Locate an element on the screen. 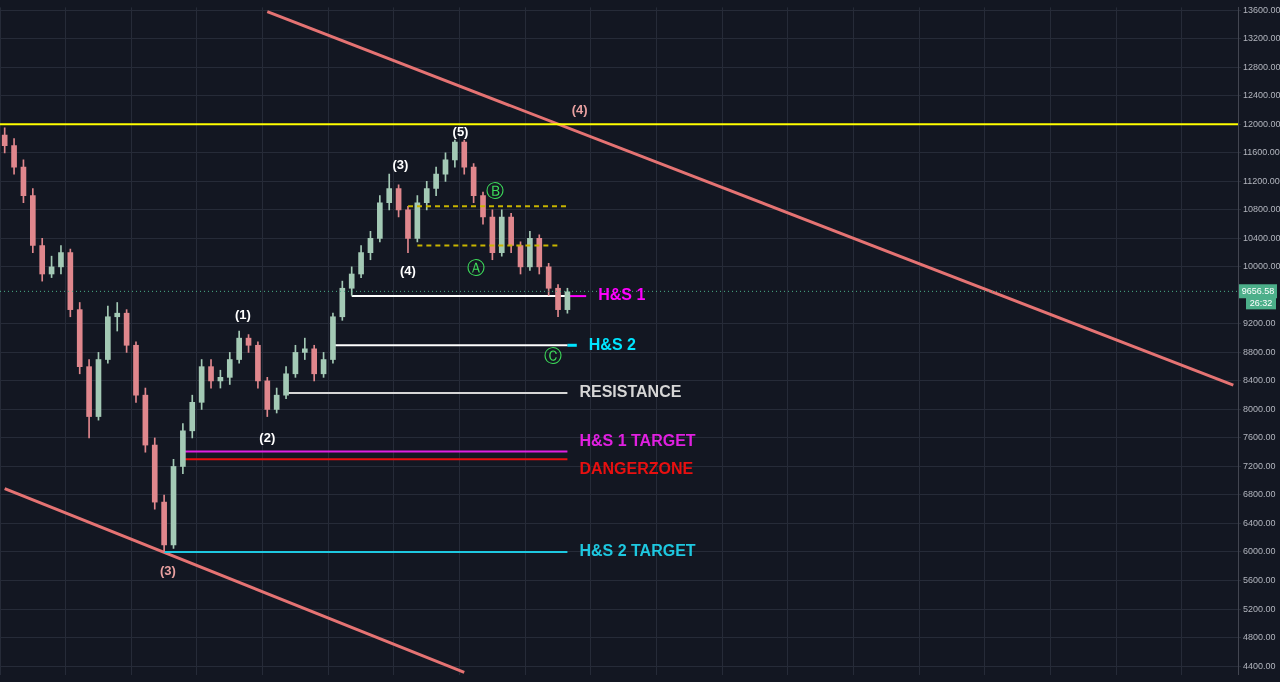  y-tick-label: 12000.00 is located at coordinates (1261, 123).